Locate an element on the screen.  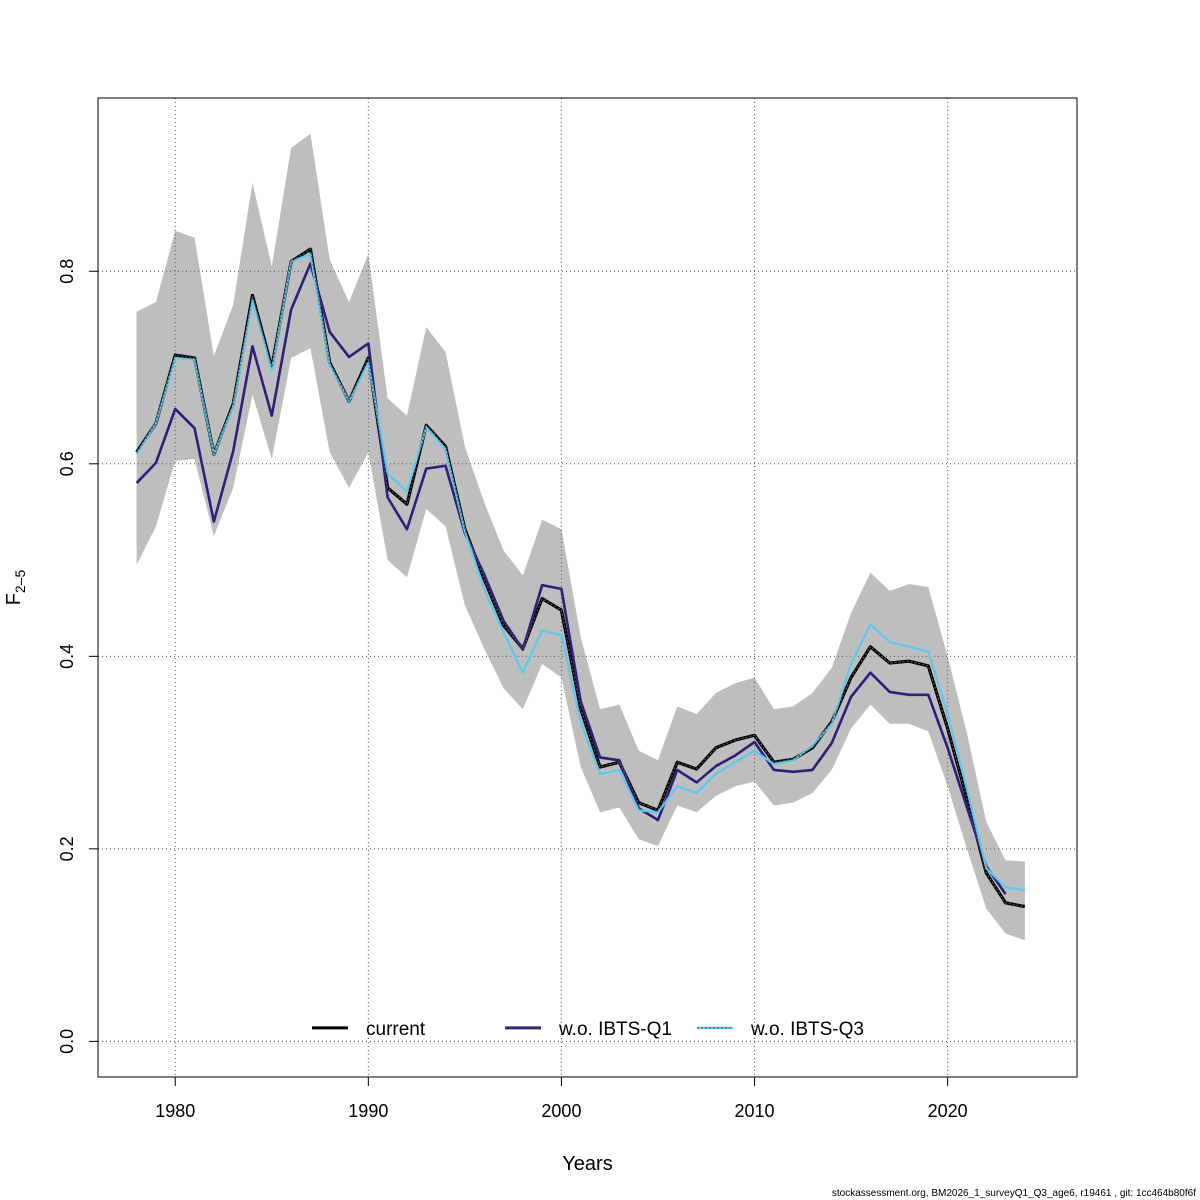
x-axis: 1980 1990 2000 2010 2020 is located at coordinates (561, 1098).